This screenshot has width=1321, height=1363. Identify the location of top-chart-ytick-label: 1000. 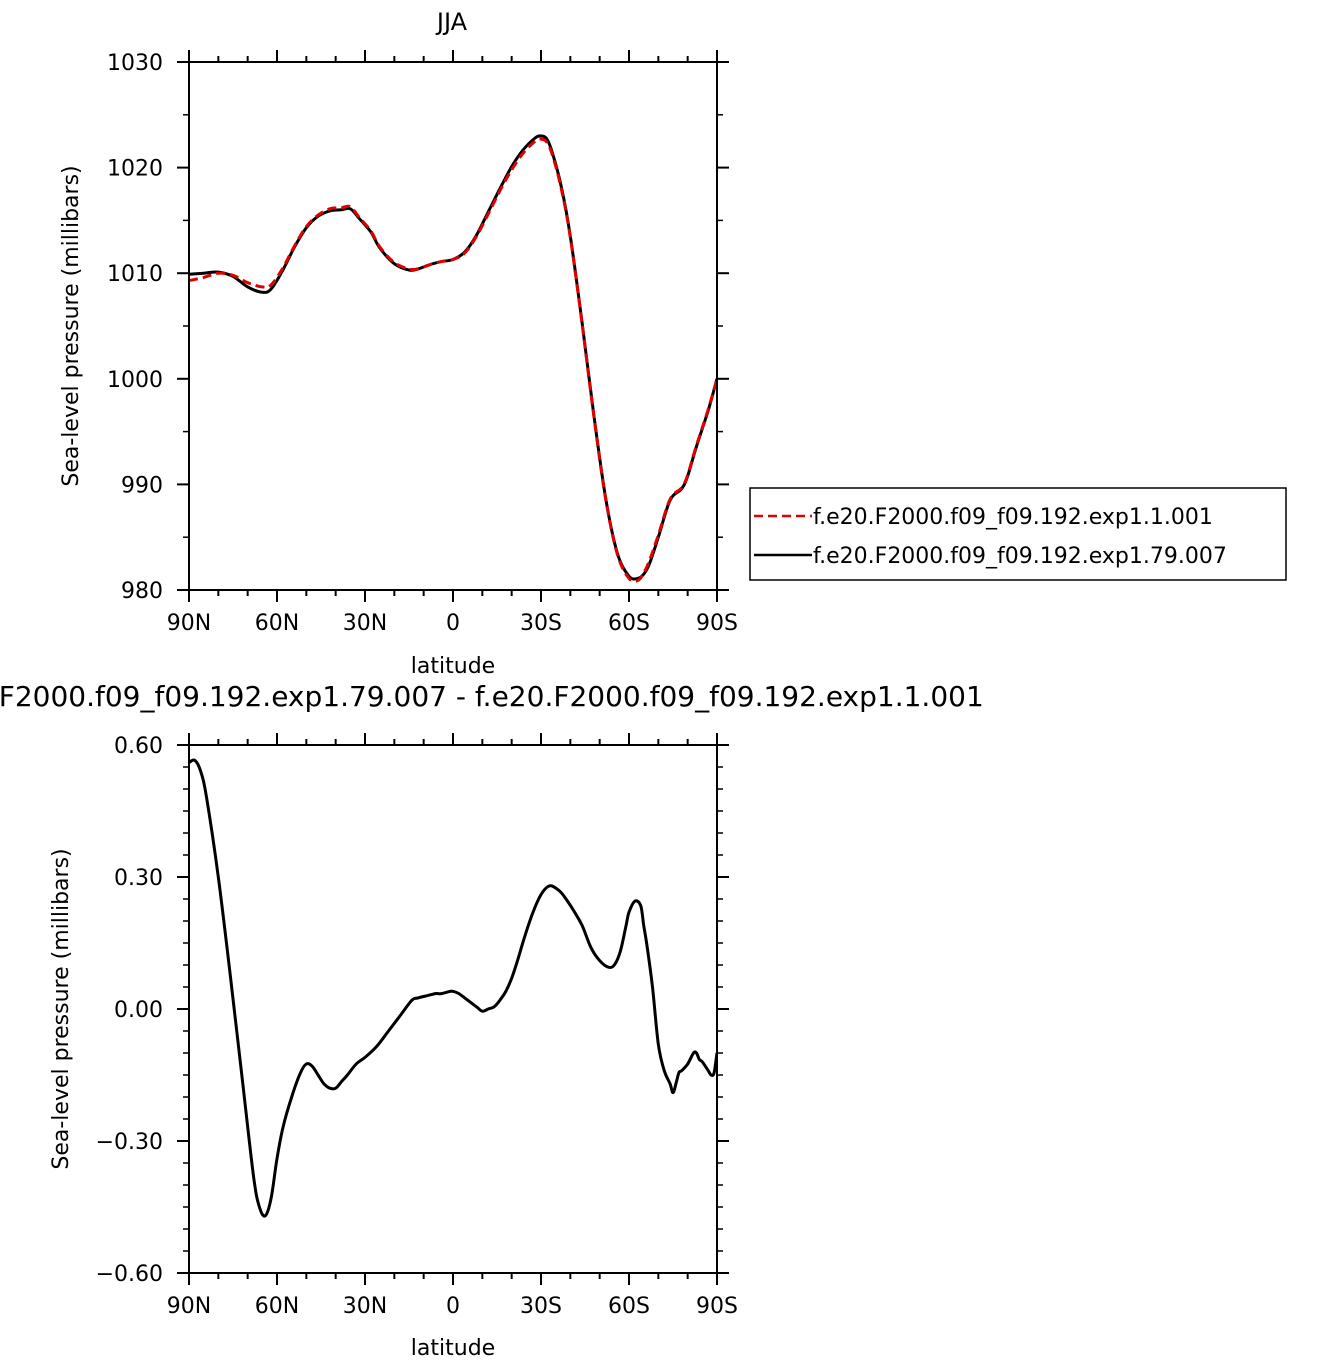
(135, 380).